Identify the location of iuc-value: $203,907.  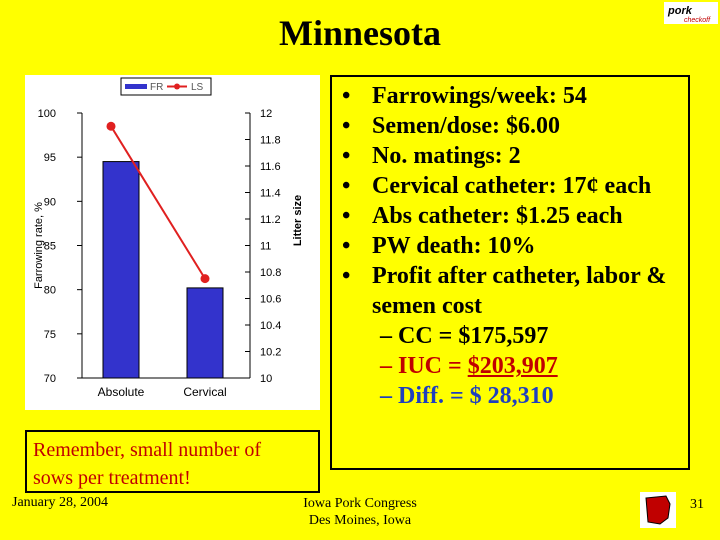
(512, 366).